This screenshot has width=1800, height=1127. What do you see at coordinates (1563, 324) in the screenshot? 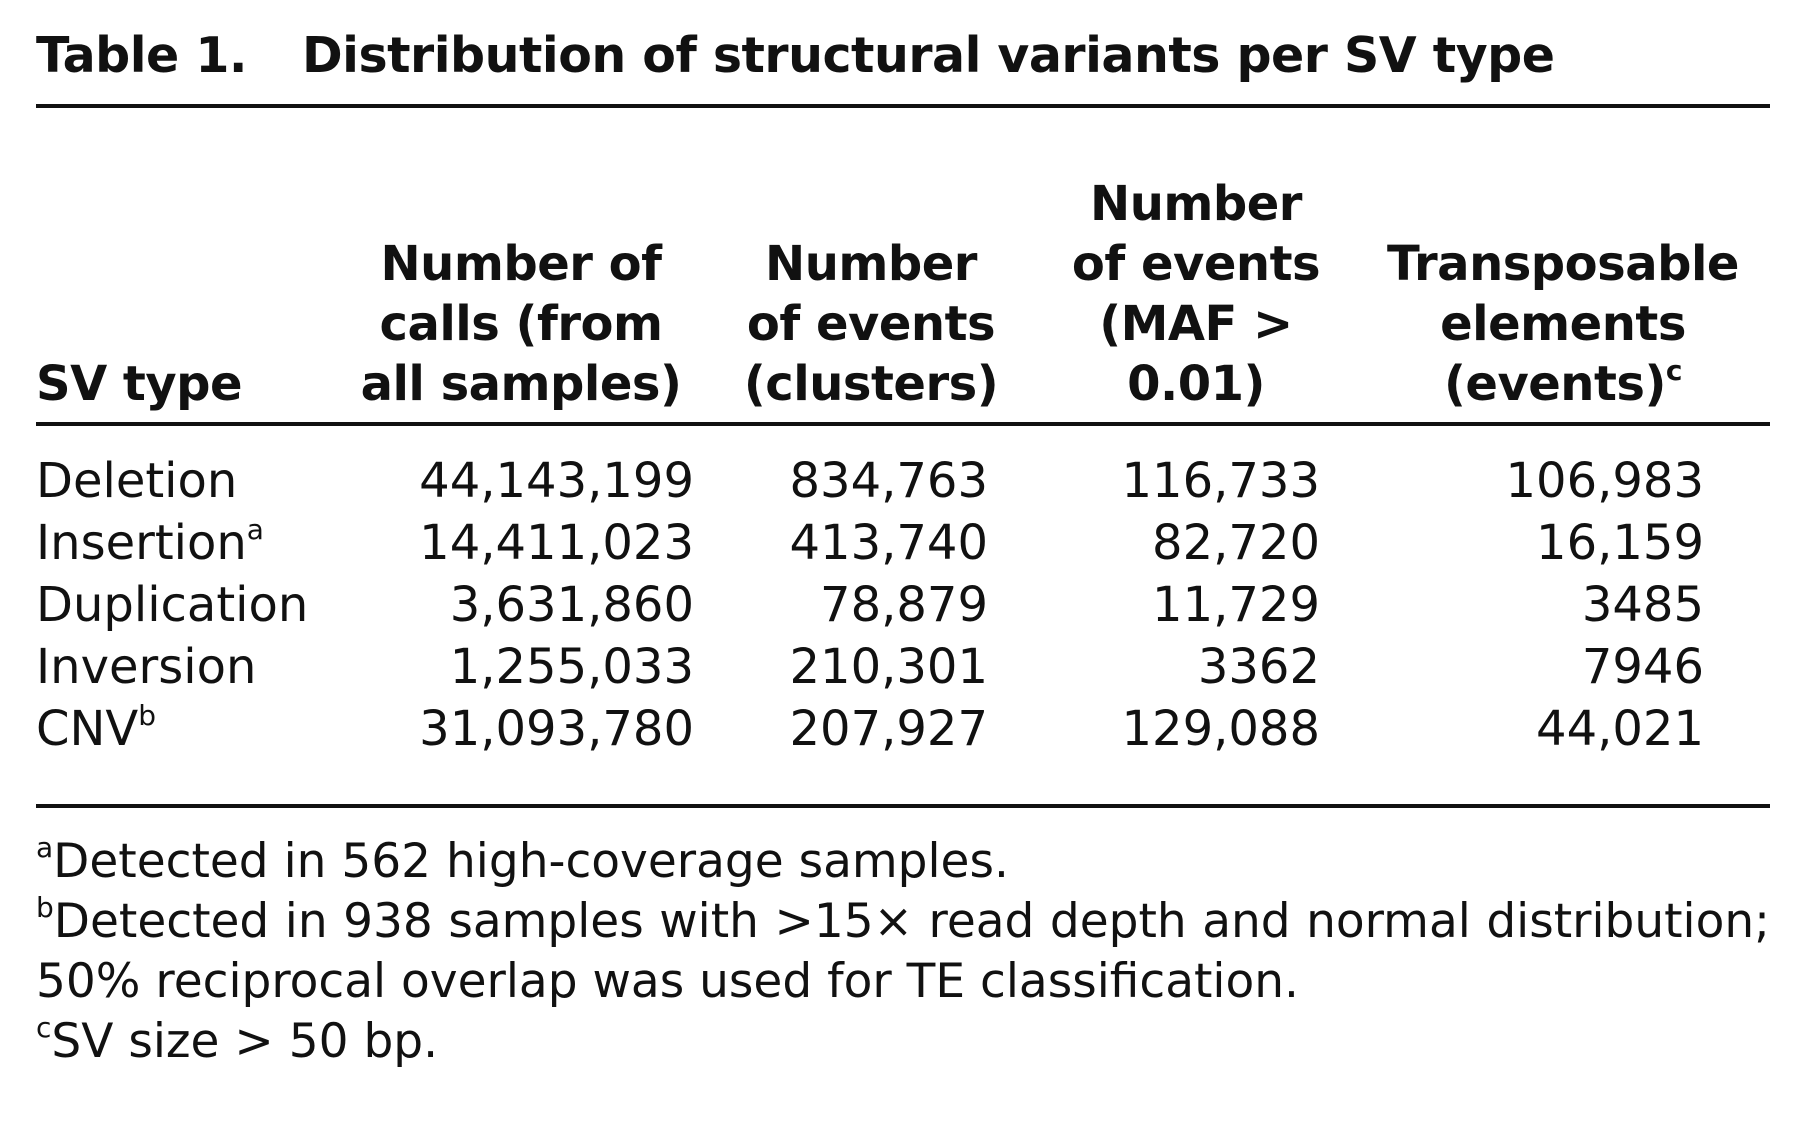
I see `column-header-transposable-elements: Transposable elements (events)c` at bounding box center [1563, 324].